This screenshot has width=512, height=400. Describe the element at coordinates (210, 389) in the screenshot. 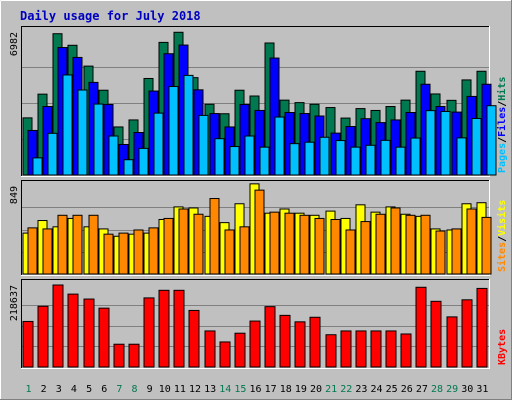

I see `day-label: 13` at that location.